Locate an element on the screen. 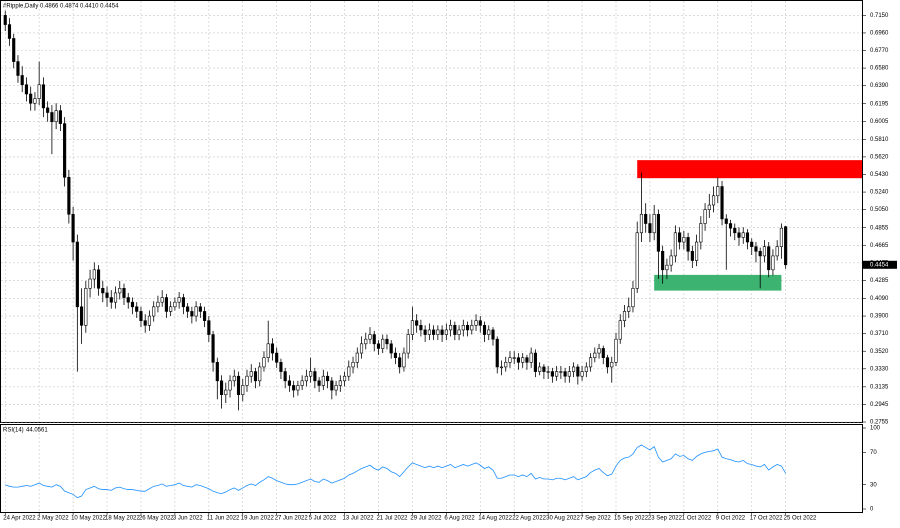 The width and height of the screenshot is (900, 528). y-tick-label: 0.2755 is located at coordinates (879, 423).